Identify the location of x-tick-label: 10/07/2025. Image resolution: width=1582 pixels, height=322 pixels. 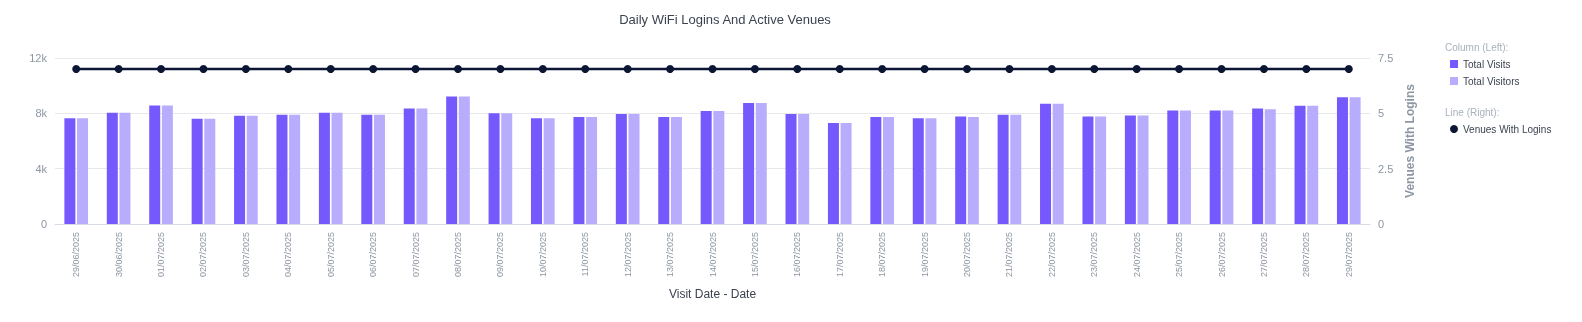
(542, 255).